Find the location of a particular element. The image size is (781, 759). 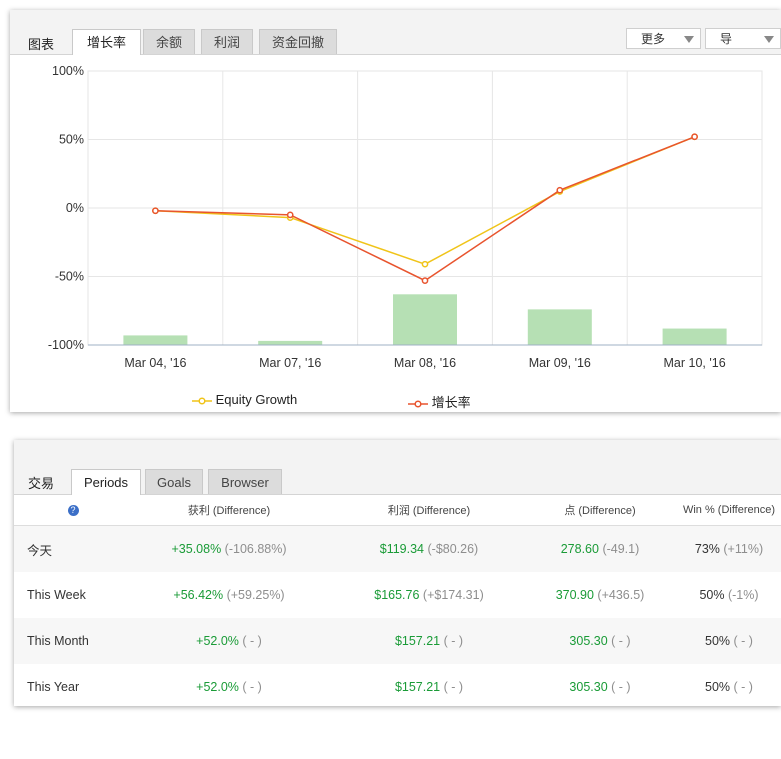

profit-cell: +35.08% (-106.88%) is located at coordinates (229, 549).